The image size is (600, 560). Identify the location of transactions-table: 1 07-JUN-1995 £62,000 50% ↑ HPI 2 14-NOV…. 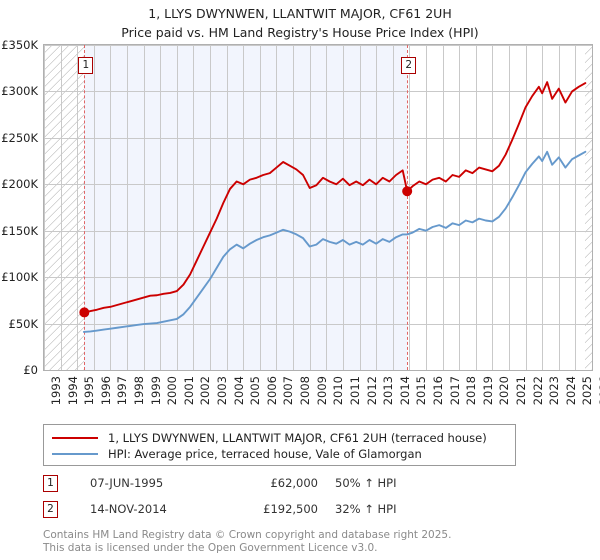
(253, 500).